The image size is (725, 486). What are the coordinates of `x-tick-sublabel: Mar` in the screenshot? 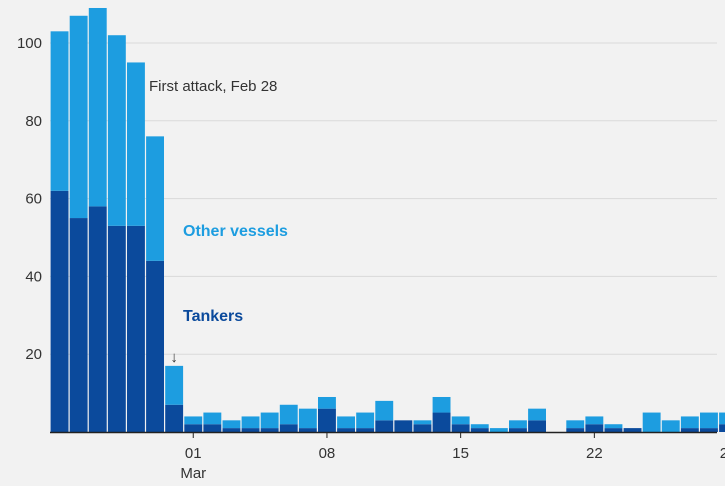 It's located at (193, 473).